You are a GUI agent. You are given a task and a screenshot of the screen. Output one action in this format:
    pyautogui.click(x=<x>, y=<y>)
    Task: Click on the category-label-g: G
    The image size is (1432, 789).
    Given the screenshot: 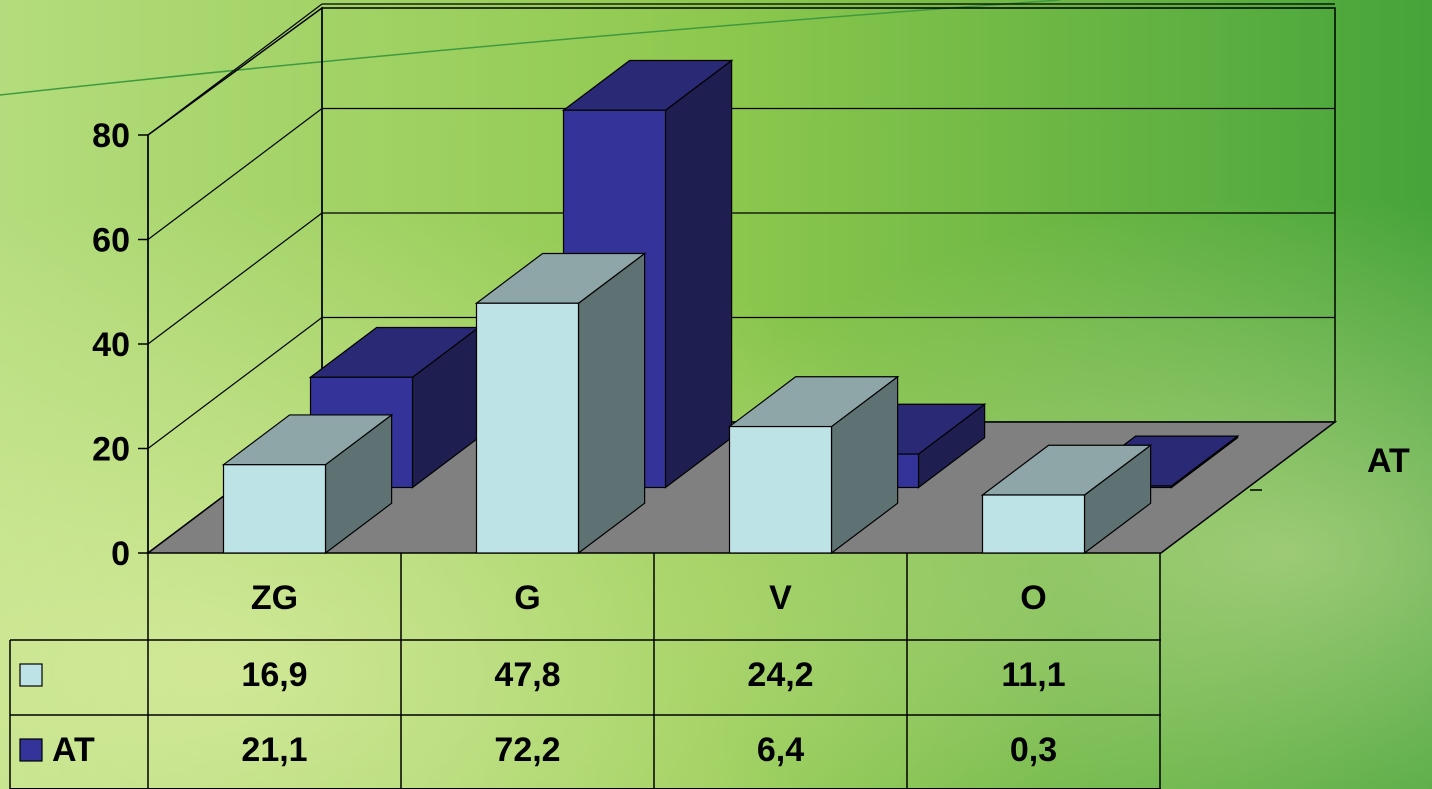 What is the action you would take?
    pyautogui.click(x=527, y=598)
    